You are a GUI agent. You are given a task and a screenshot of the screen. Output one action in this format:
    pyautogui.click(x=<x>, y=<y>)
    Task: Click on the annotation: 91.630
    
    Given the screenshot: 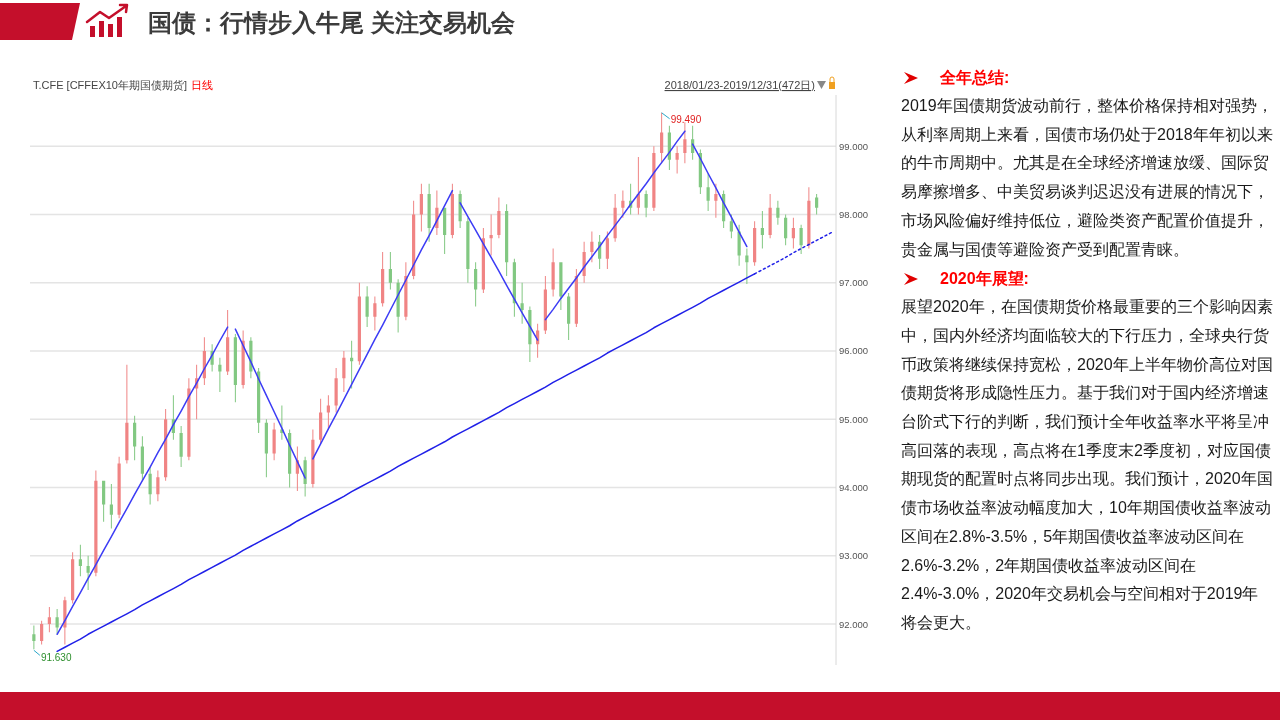 What is the action you would take?
    pyautogui.click(x=56, y=658)
    